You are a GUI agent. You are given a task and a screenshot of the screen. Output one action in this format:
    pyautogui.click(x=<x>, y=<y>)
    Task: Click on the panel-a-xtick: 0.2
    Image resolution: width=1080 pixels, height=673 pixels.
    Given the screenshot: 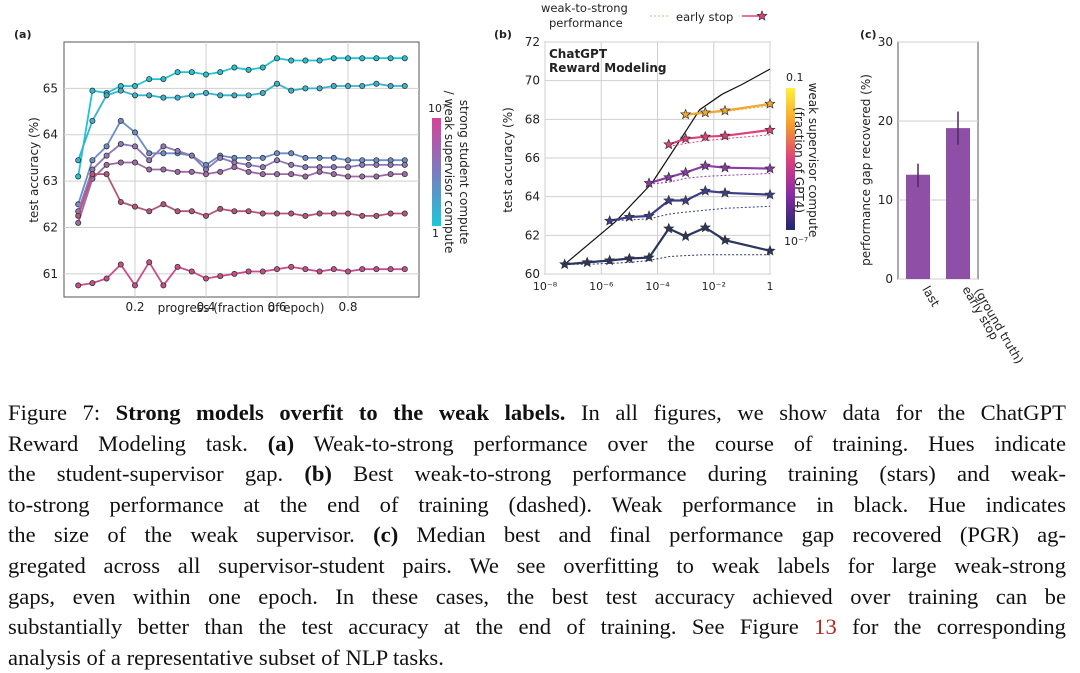 What is the action you would take?
    pyautogui.click(x=134, y=307)
    